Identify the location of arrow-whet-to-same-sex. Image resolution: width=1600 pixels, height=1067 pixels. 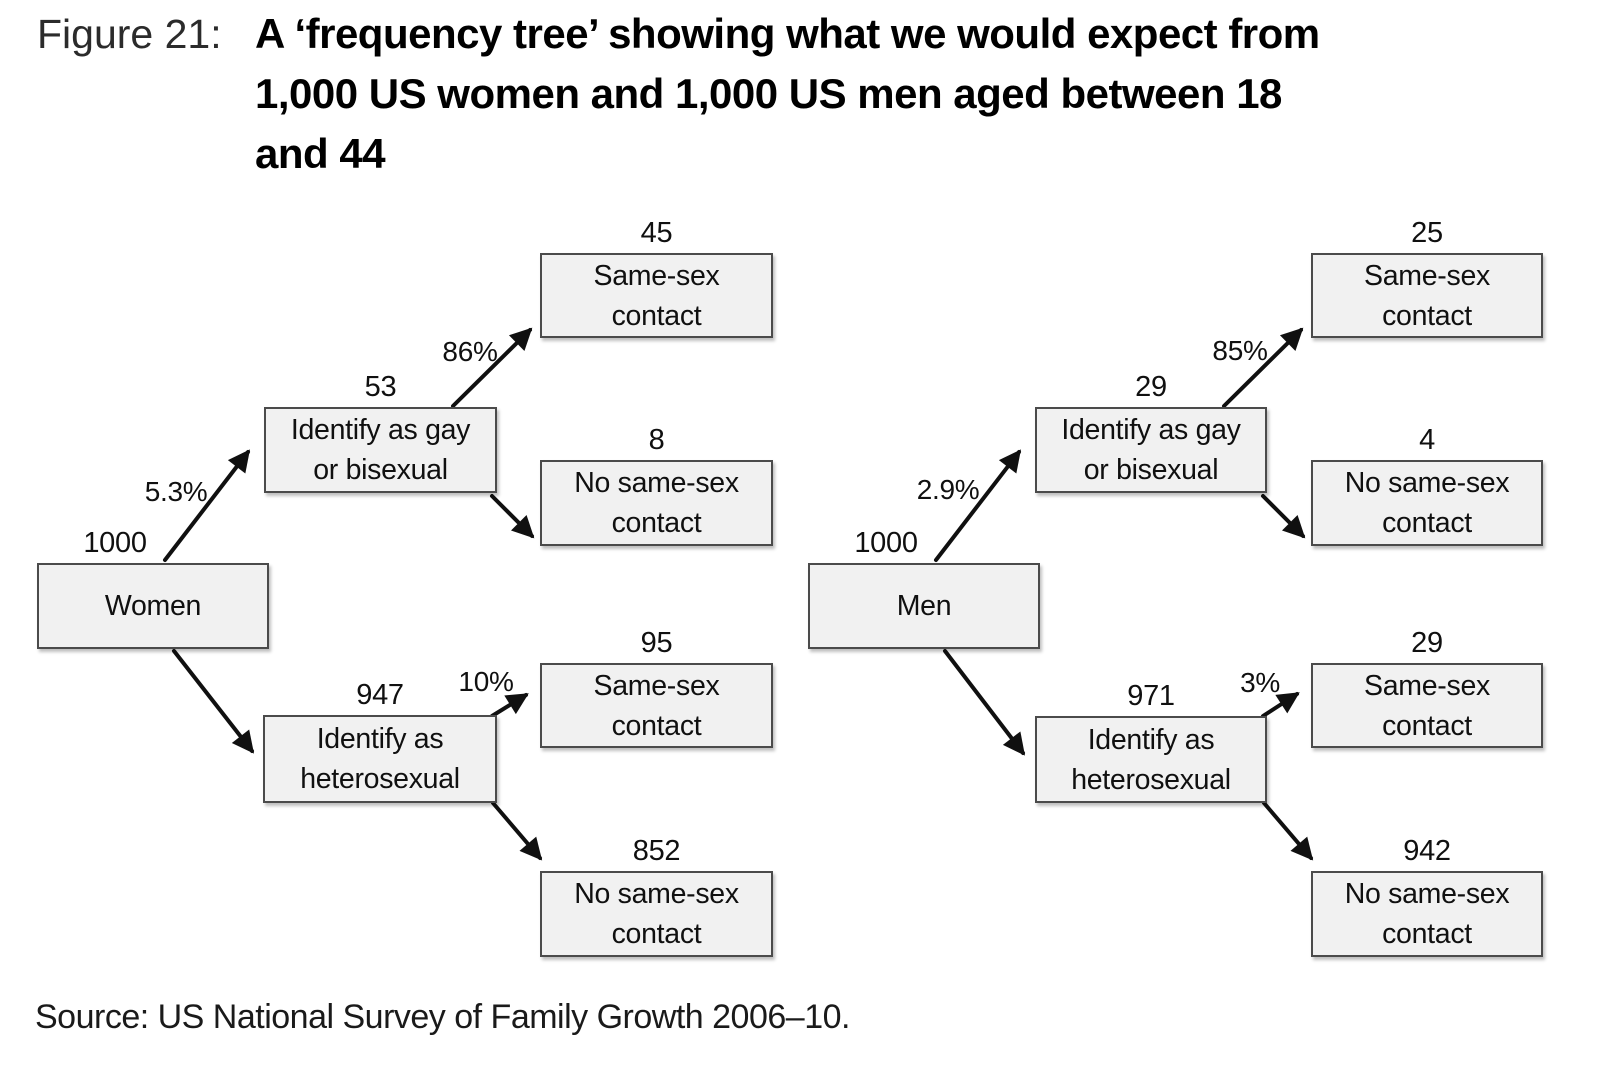
(509, 705).